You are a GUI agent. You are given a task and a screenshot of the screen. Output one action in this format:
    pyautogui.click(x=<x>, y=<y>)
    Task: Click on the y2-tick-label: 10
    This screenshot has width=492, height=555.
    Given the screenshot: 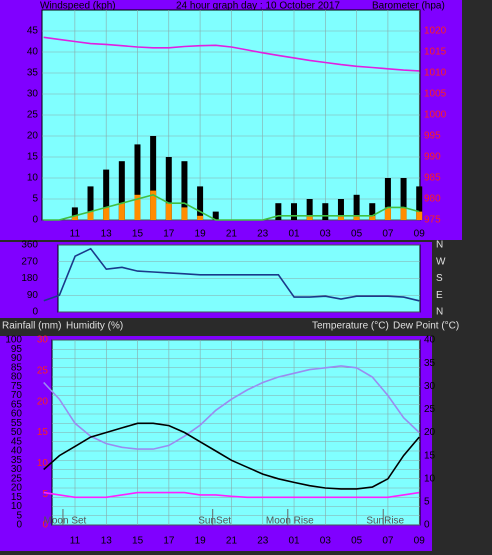 What is the action you would take?
    pyautogui.click(x=430, y=478)
    